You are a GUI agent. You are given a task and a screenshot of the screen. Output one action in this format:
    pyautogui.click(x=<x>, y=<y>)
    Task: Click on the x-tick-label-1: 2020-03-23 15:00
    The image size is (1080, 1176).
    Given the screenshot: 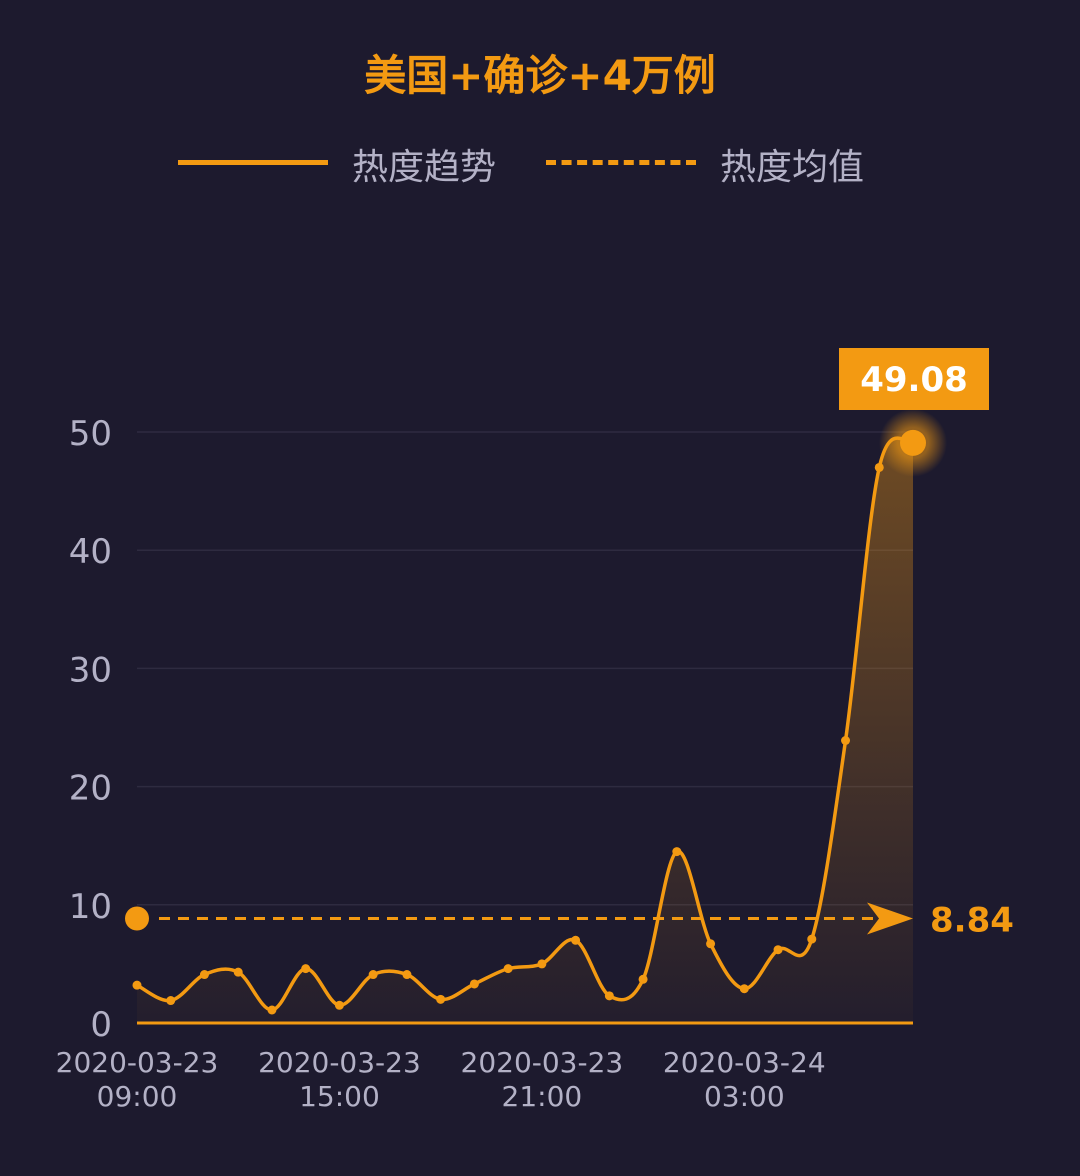 What is the action you would take?
    pyautogui.click(x=339, y=1079)
    